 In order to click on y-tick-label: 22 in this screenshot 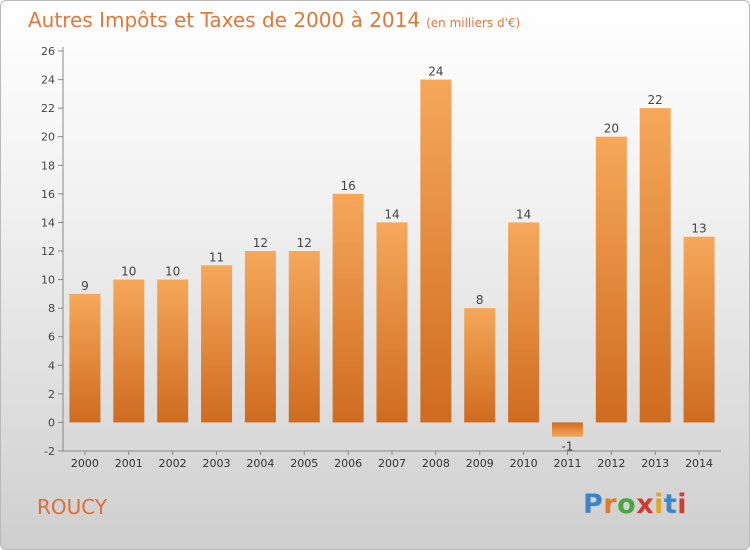, I will do `click(48, 108)`.